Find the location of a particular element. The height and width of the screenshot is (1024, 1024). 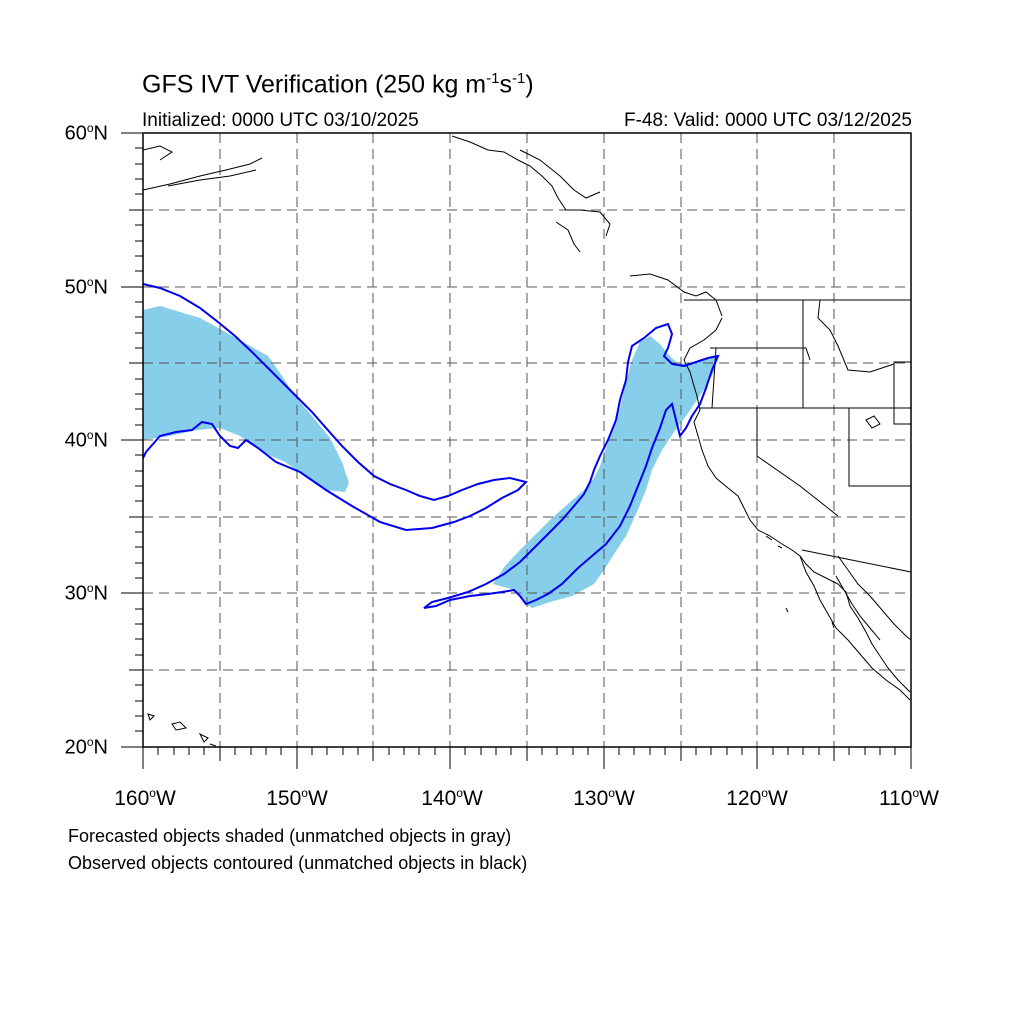

lon-label-150w: 150oW is located at coordinates (297, 798).